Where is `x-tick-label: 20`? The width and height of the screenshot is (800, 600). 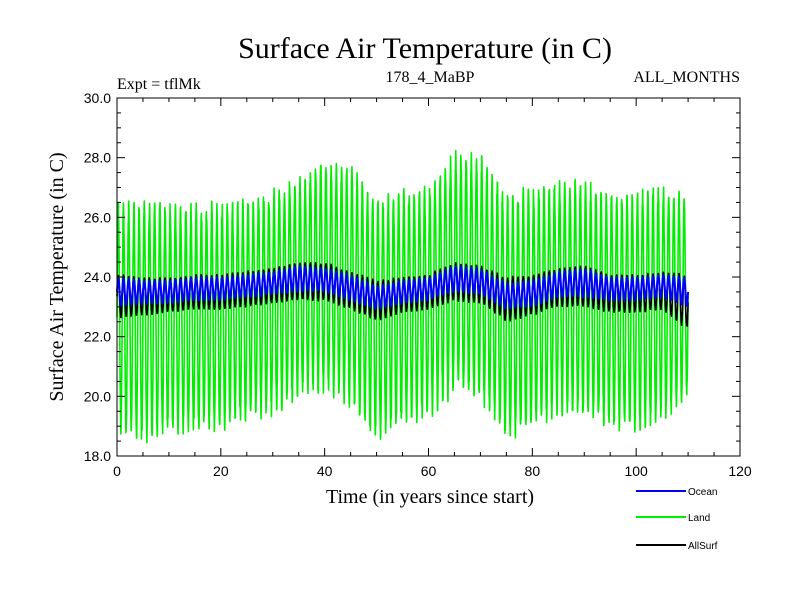 x-tick-label: 20 is located at coordinates (221, 471).